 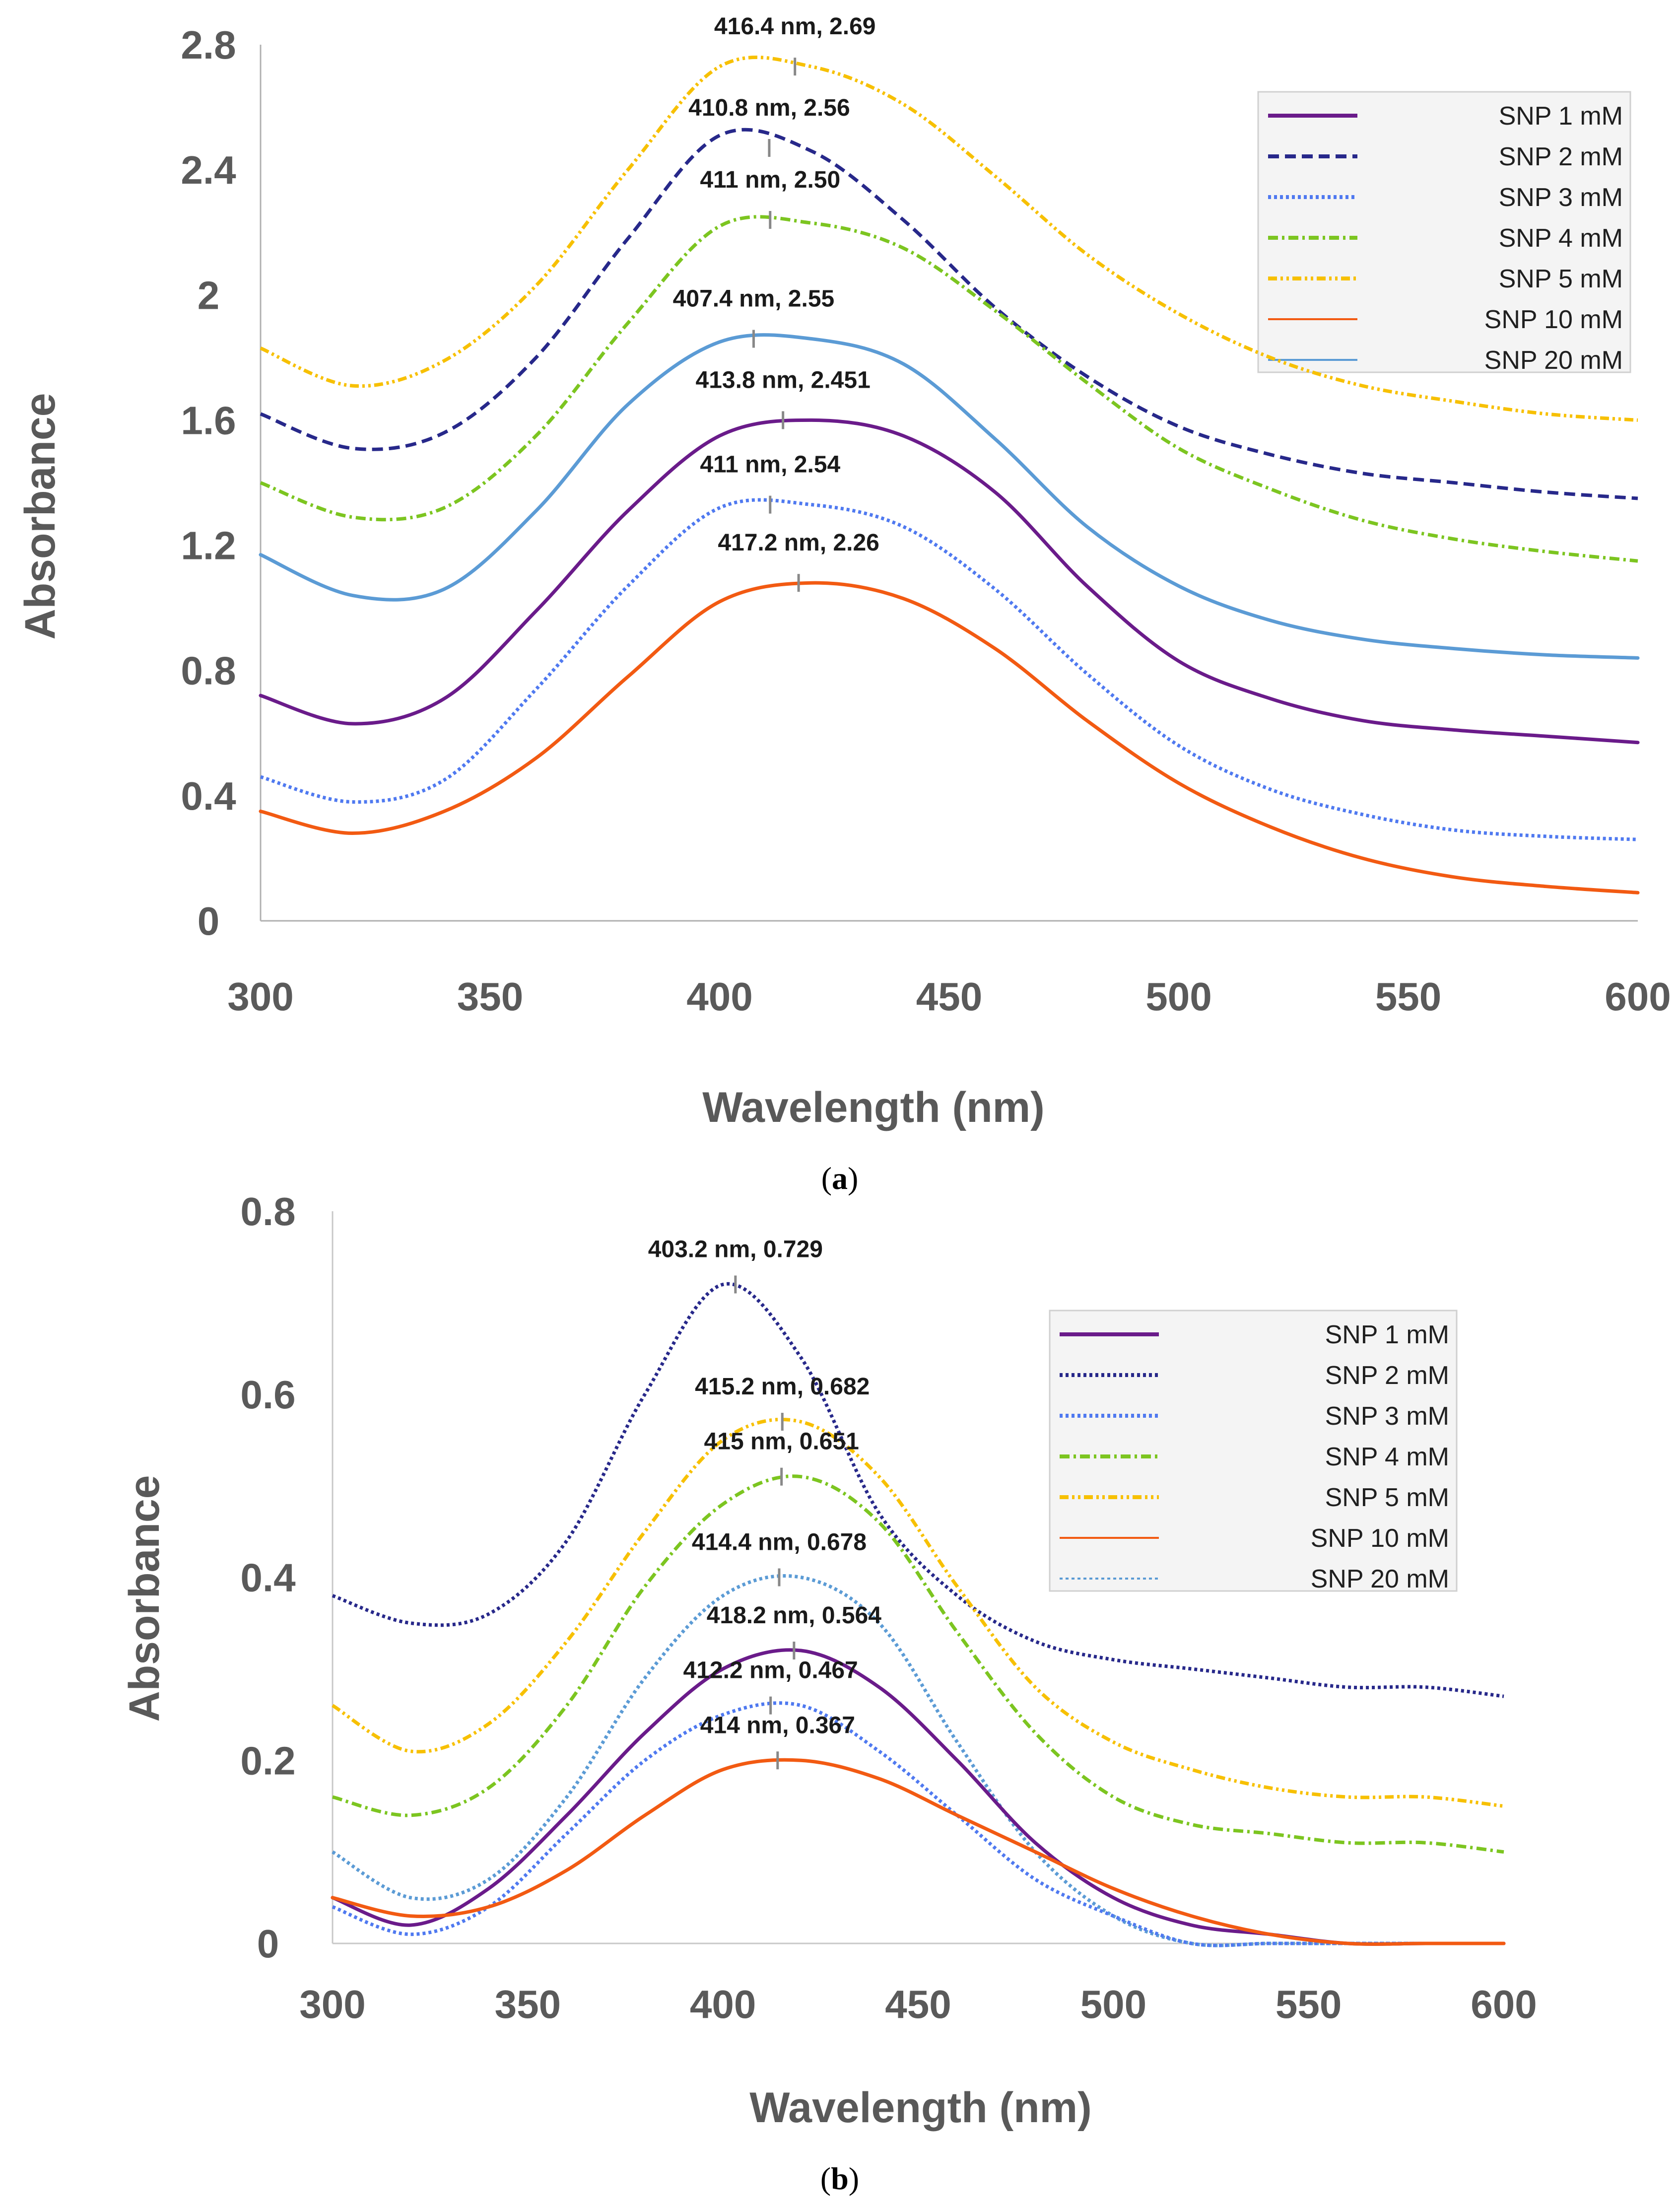 I want to click on chart-b-caption: (b), so click(x=840, y=2178).